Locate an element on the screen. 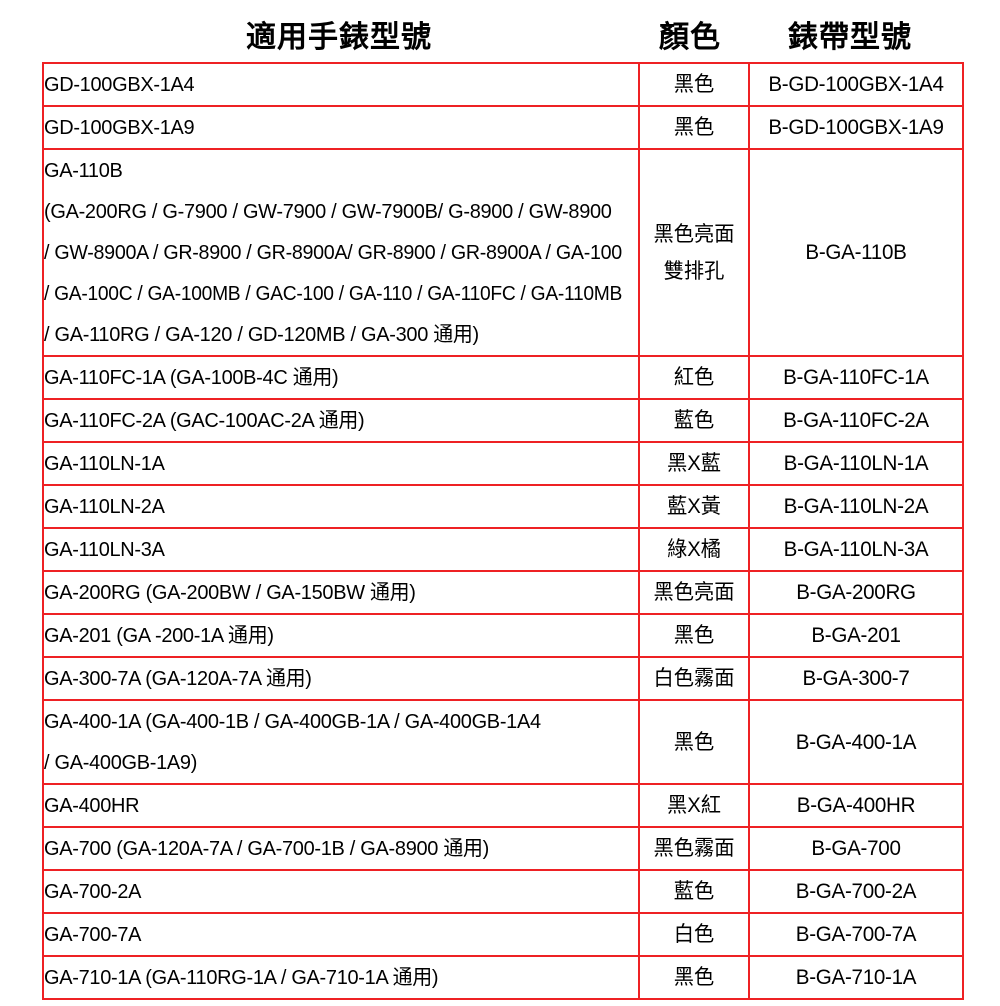 The image size is (1000, 1006). strap-model-cell: B-GA-400-1A is located at coordinates (856, 742).